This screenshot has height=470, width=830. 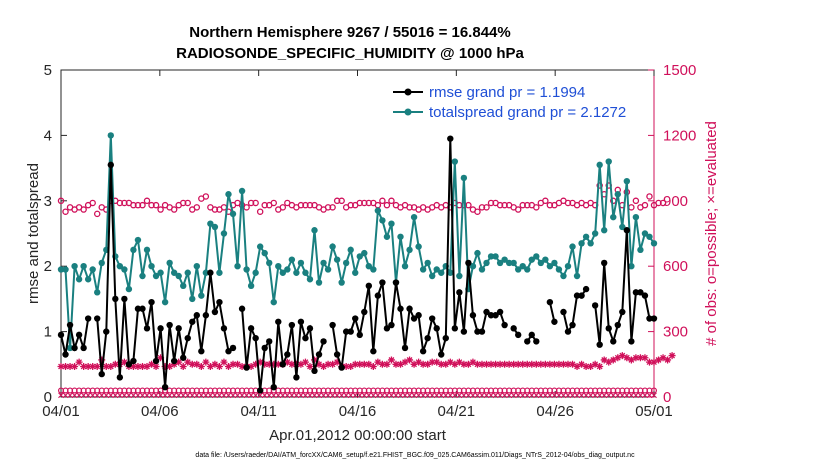 What do you see at coordinates (48, 201) in the screenshot?
I see `y-tick-label: 3` at bounding box center [48, 201].